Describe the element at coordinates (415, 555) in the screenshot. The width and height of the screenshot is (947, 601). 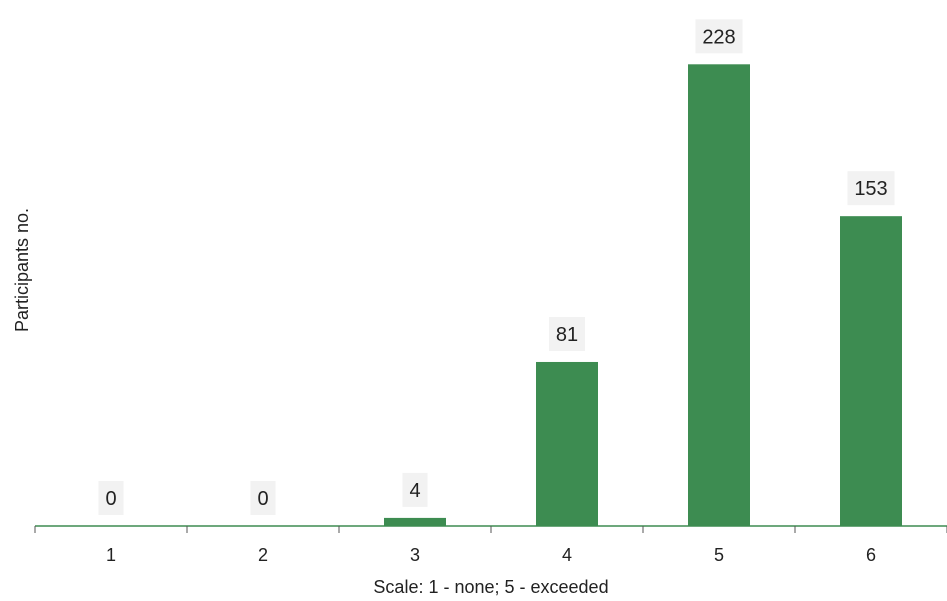
I see `x-tick-label-3: 3` at that location.